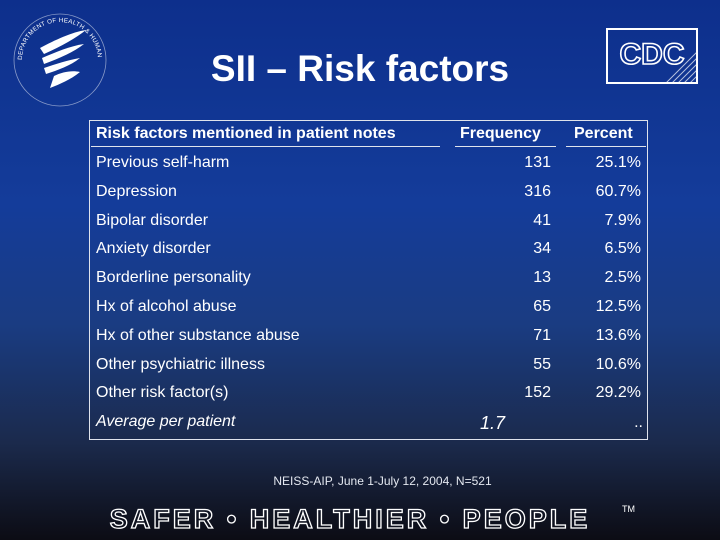 Image resolution: width=720 pixels, height=540 pixels. What do you see at coordinates (173, 277) in the screenshot?
I see `risk-factor-label: Borderline personality` at bounding box center [173, 277].